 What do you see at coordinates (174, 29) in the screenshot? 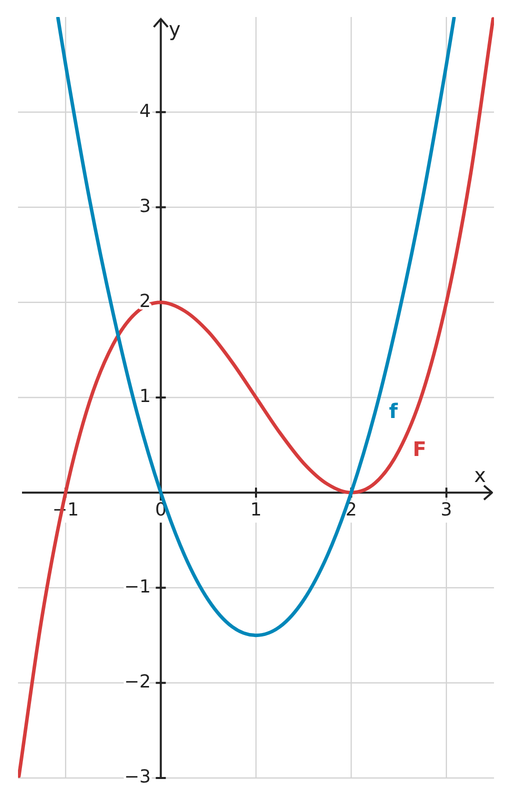
I see `y-axis-title: y` at bounding box center [174, 29].